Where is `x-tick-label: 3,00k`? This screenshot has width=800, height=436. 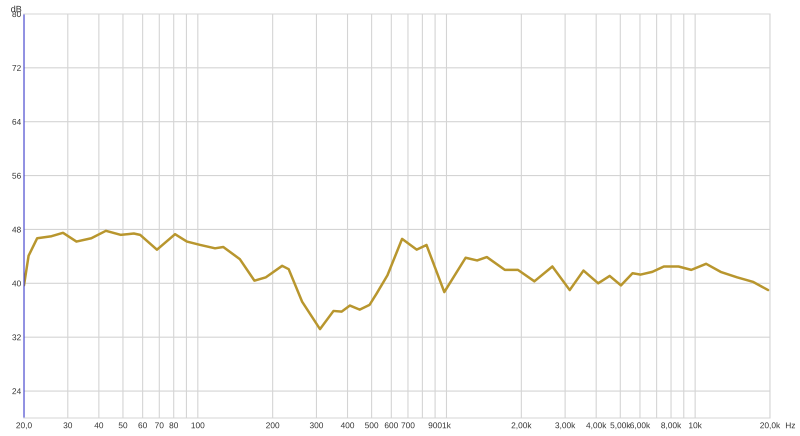 x-tick-label: 3,00k is located at coordinates (565, 426).